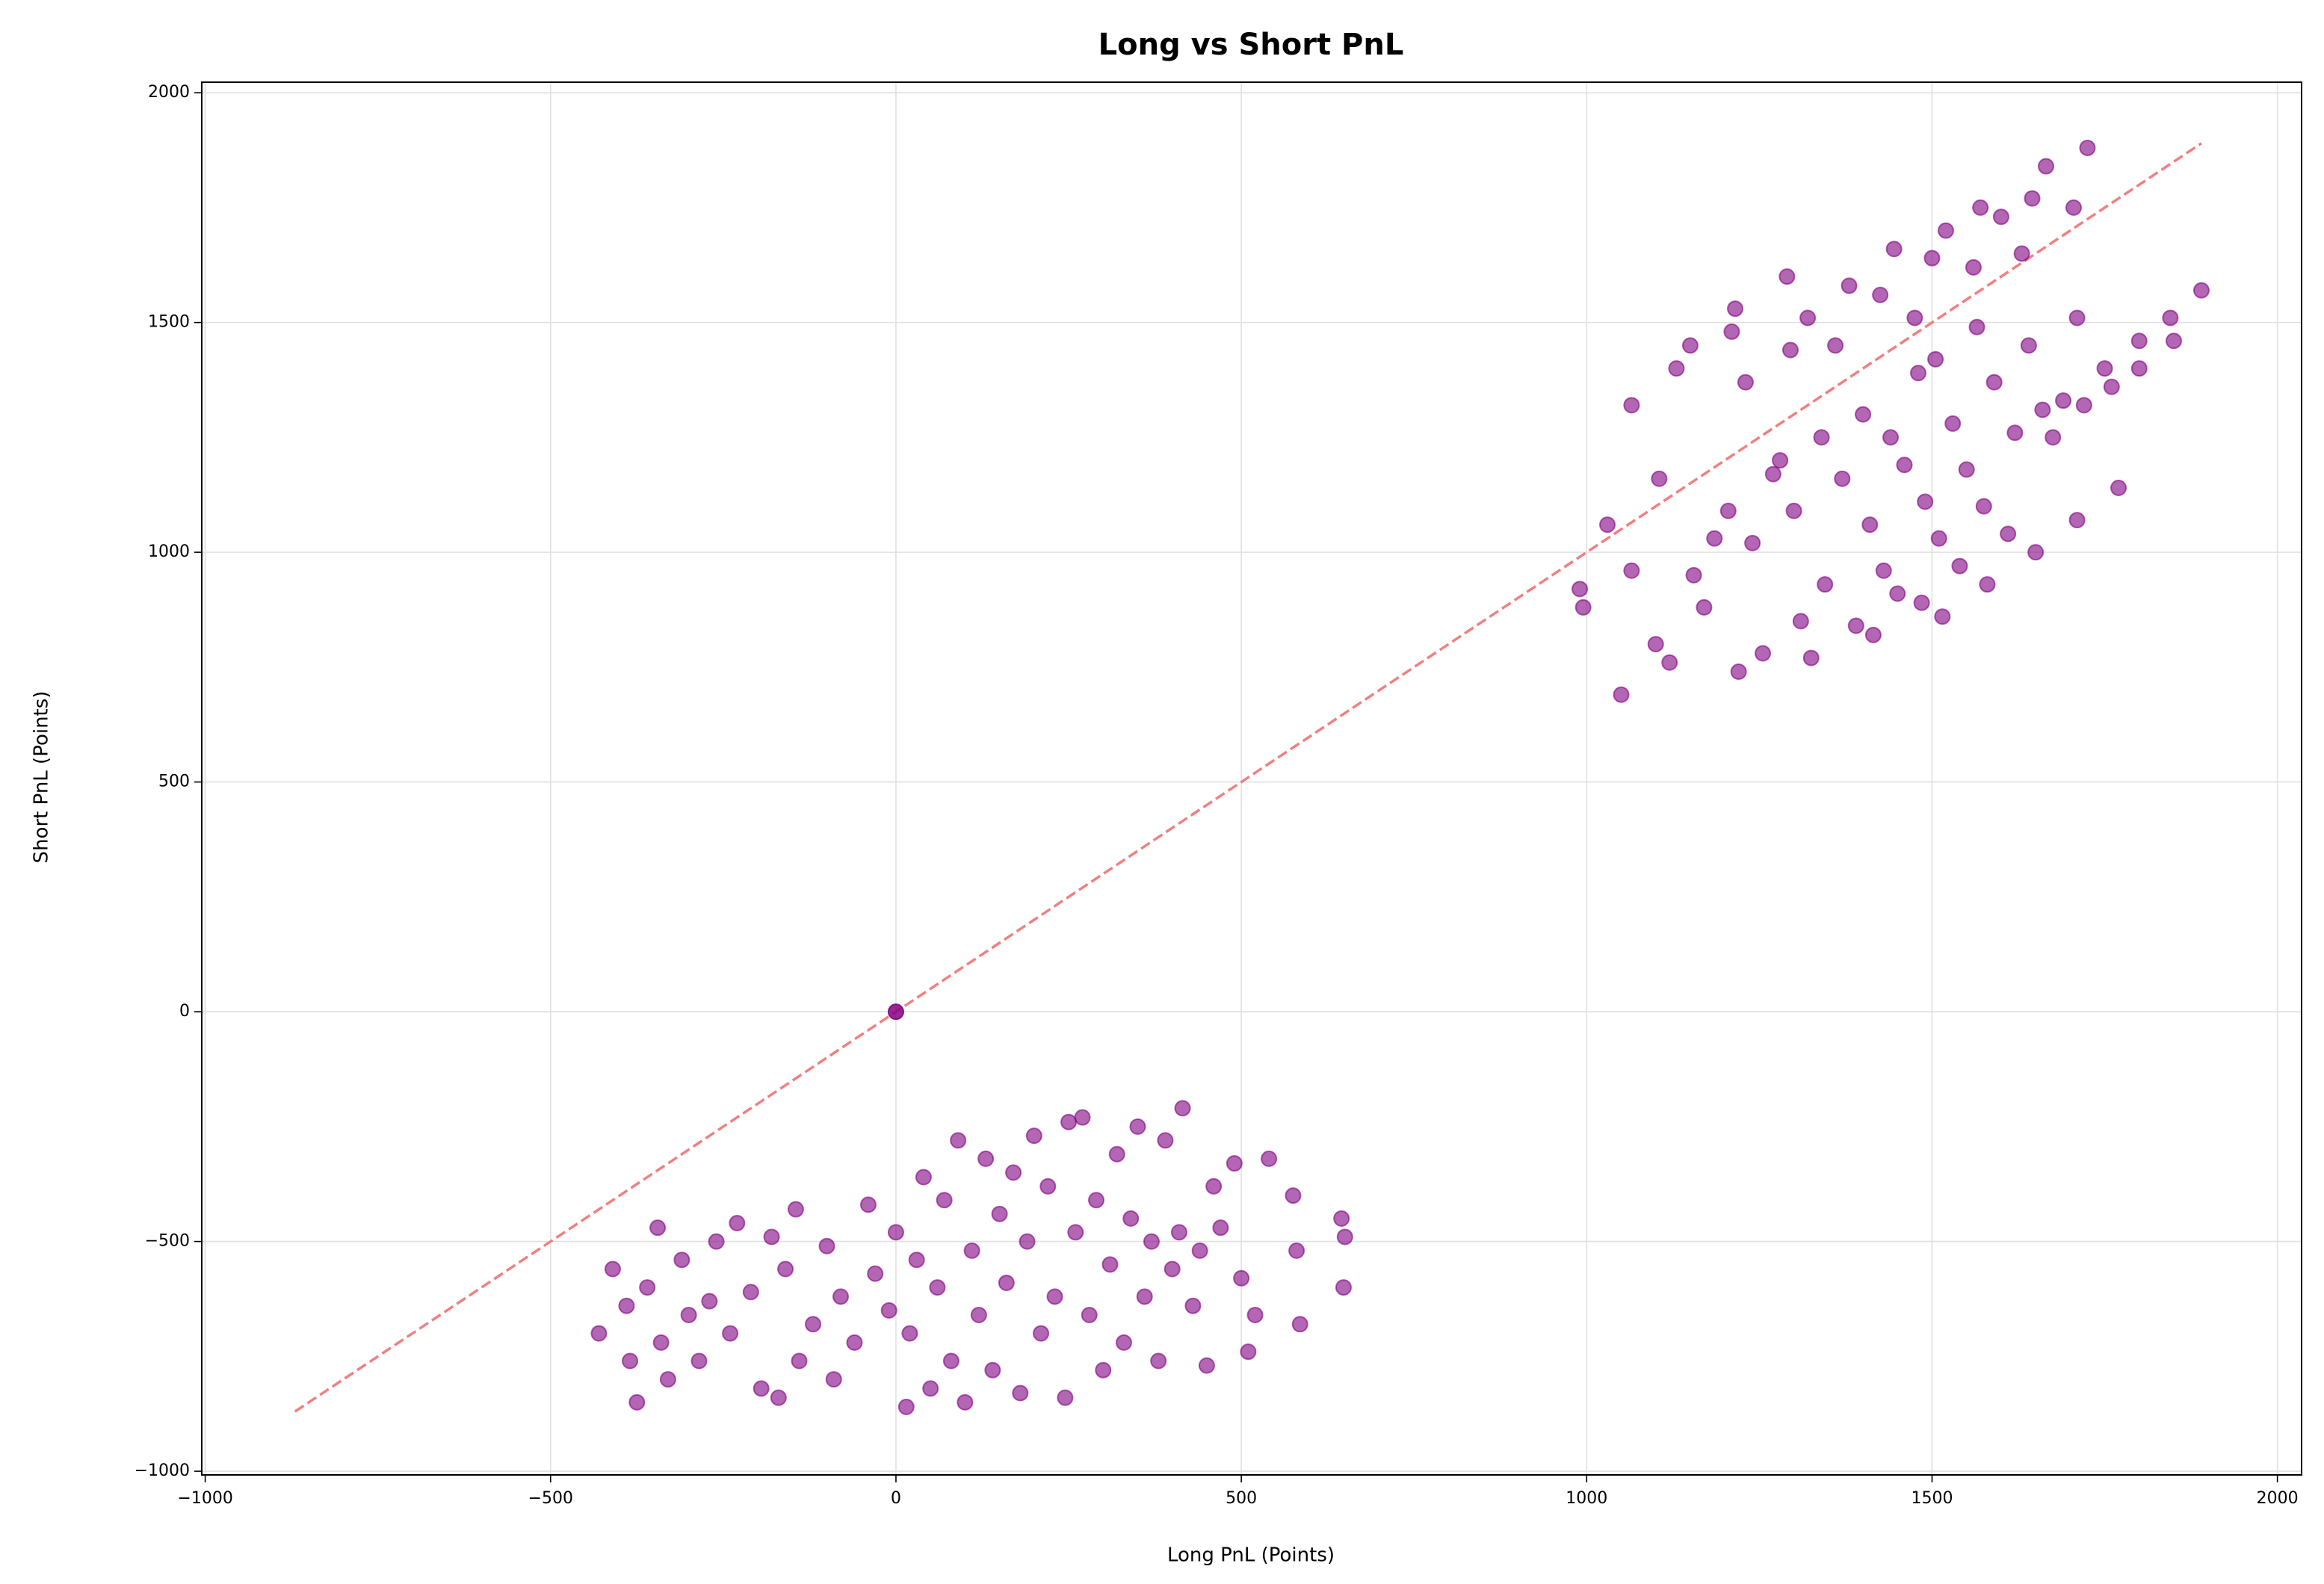 The height and width of the screenshot is (1584, 2324). Describe the element at coordinates (1251, 45) in the screenshot. I see `chart-title: Long vs Short PnL` at that location.